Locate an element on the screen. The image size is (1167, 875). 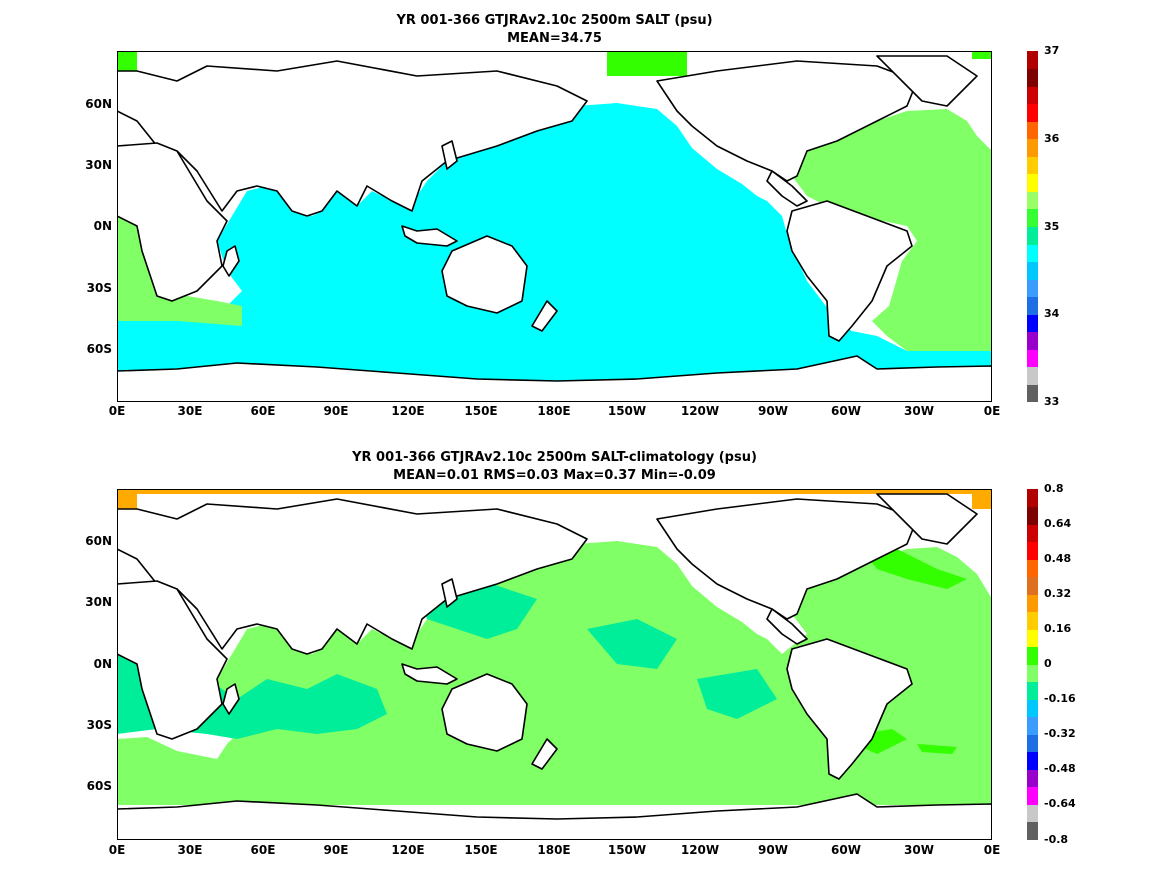
colorbar-label: -0.16 is located at coordinates (1060, 698).